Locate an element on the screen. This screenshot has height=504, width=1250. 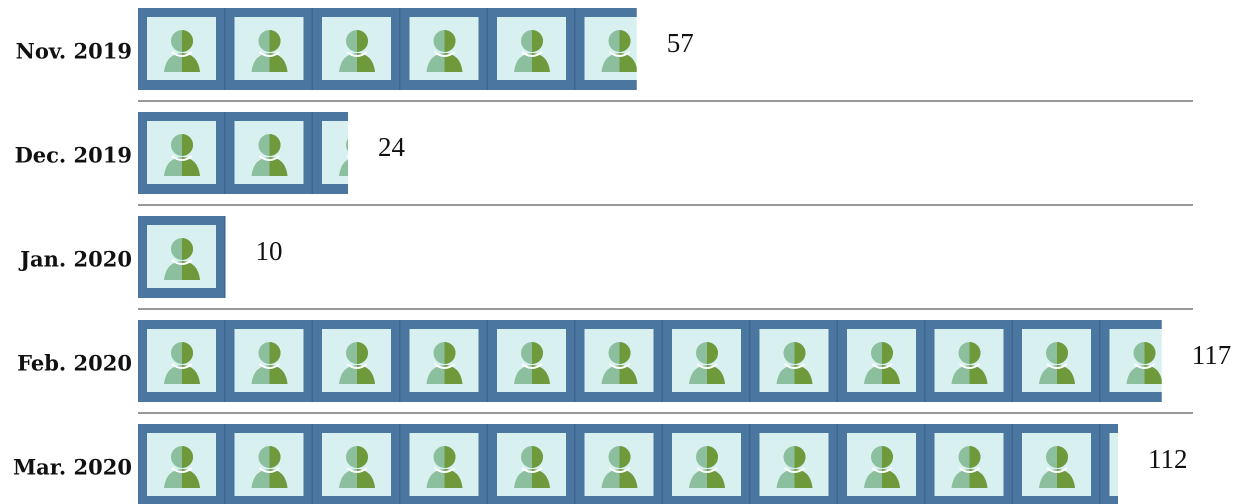
value-label: 112 is located at coordinates (1168, 459).